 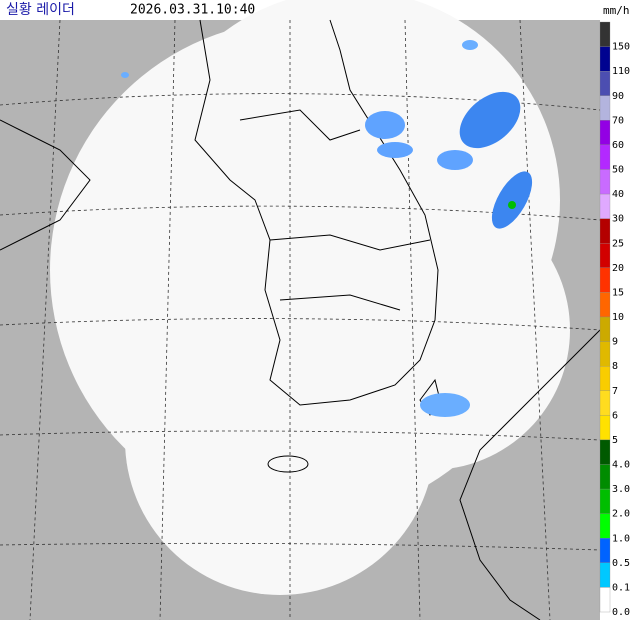 What do you see at coordinates (40, 10) in the screenshot?
I see `title: 실황 레이더` at bounding box center [40, 10].